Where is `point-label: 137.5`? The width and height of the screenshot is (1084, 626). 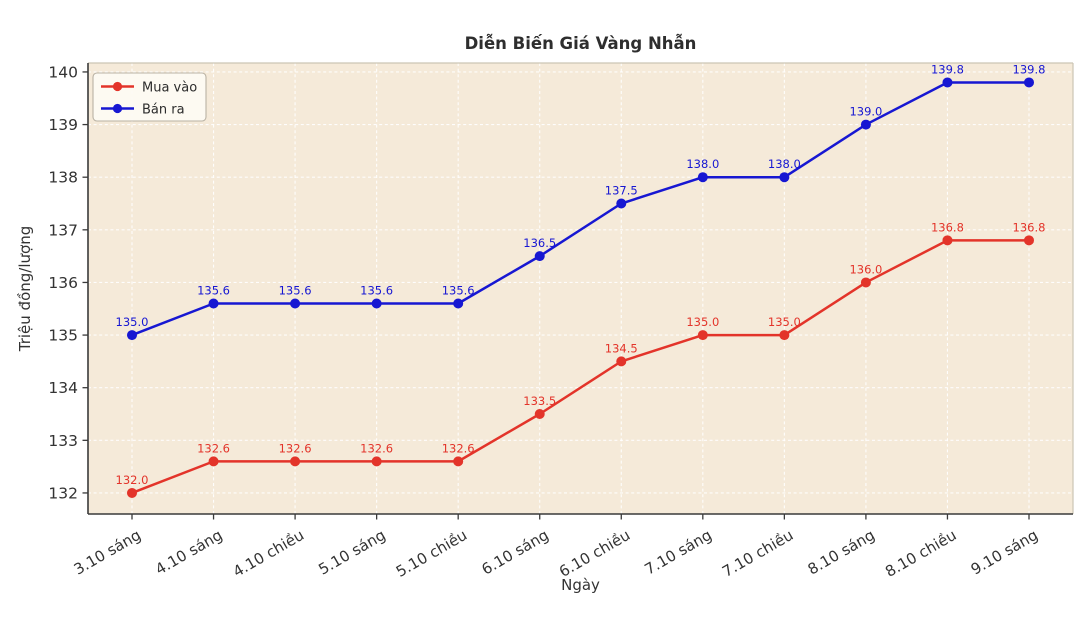 point-label: 137.5 is located at coordinates (621, 191).